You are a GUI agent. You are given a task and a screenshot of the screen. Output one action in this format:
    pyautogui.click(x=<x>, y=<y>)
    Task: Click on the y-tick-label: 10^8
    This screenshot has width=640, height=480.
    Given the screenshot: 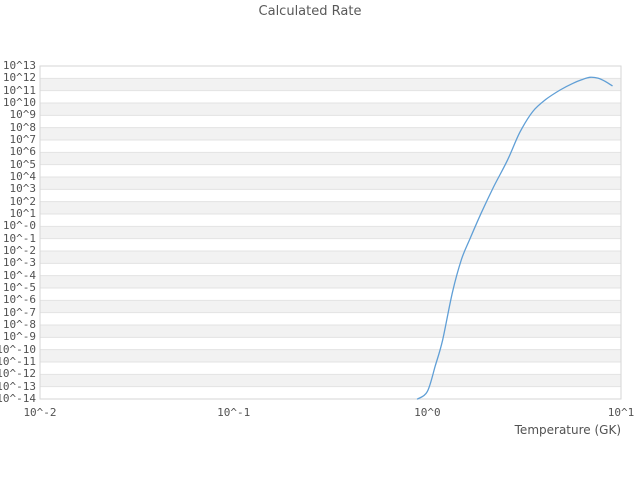 What is the action you would take?
    pyautogui.click(x=23, y=127)
    